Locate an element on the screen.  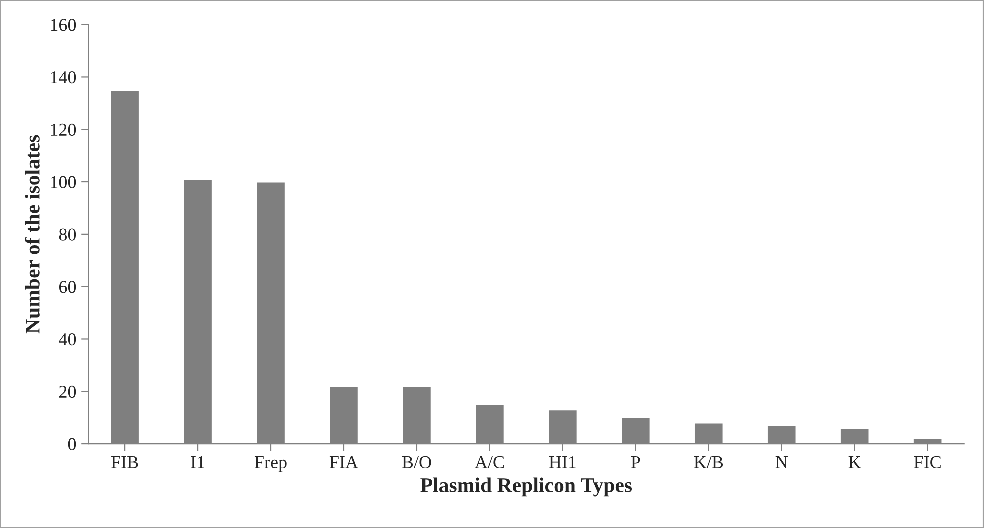
x-tick-label: FIC is located at coordinates (927, 462).